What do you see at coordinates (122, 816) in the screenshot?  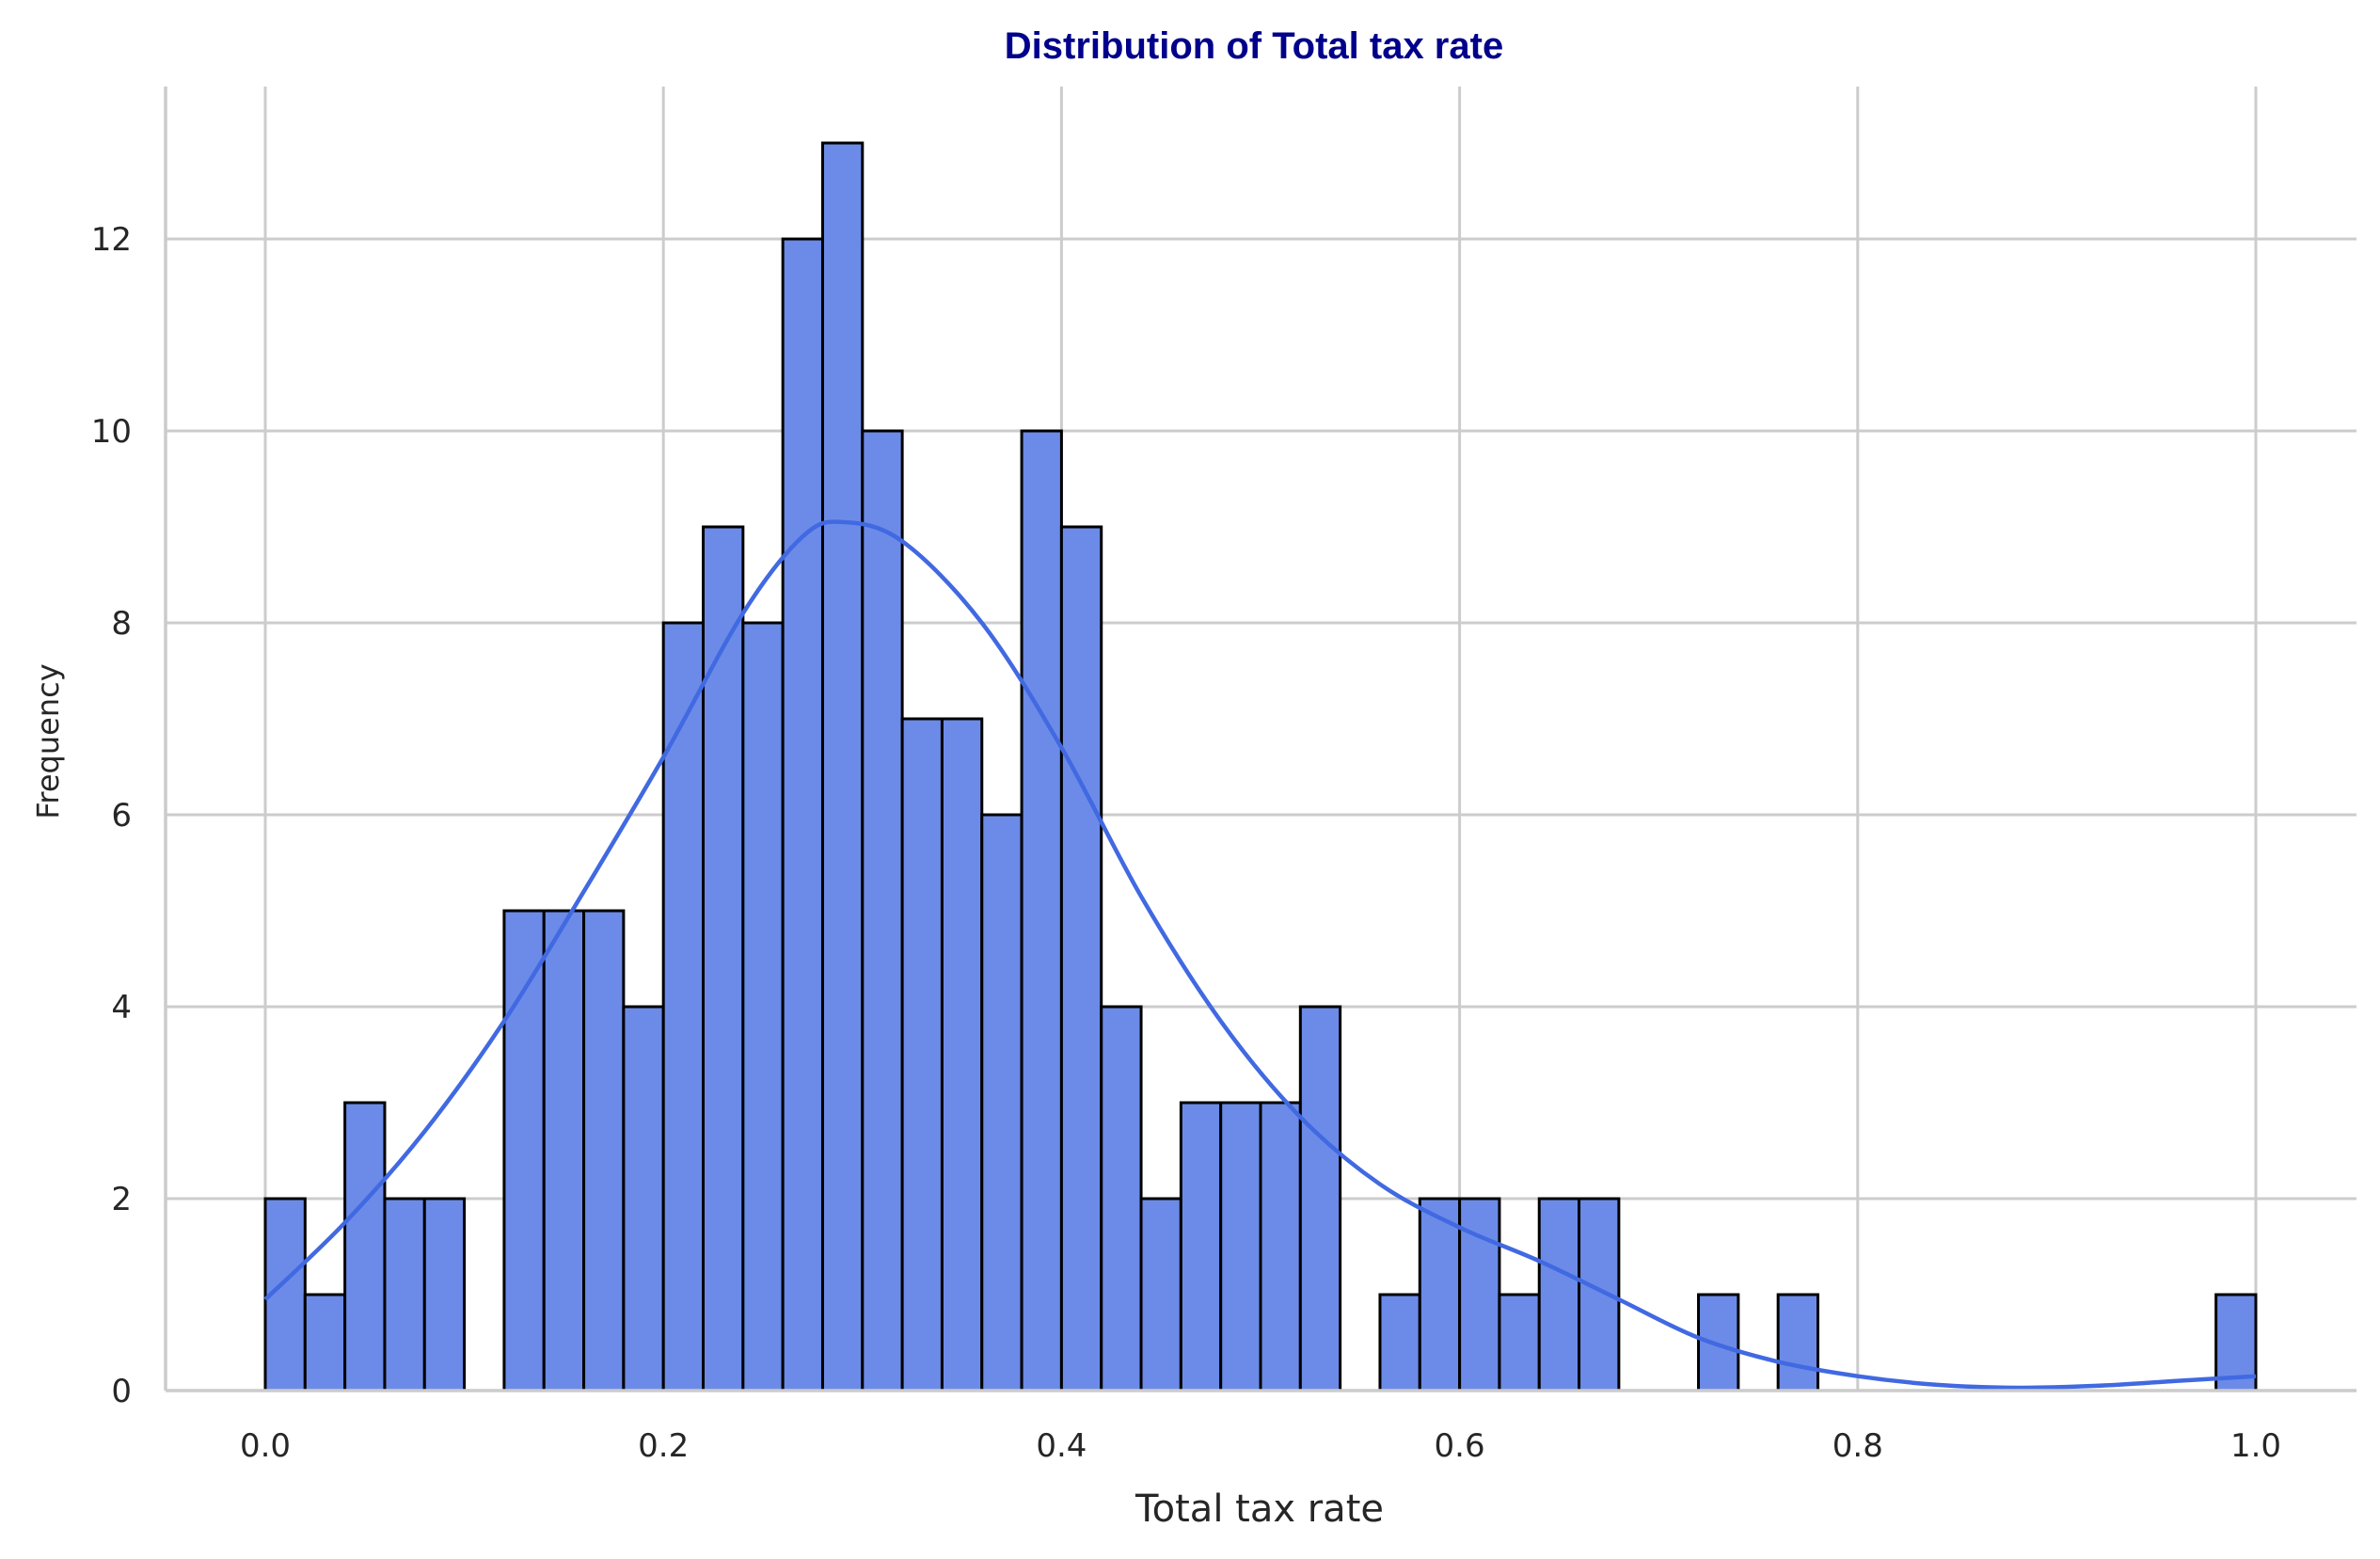 I see `y-tick-label-3: 6` at bounding box center [122, 816].